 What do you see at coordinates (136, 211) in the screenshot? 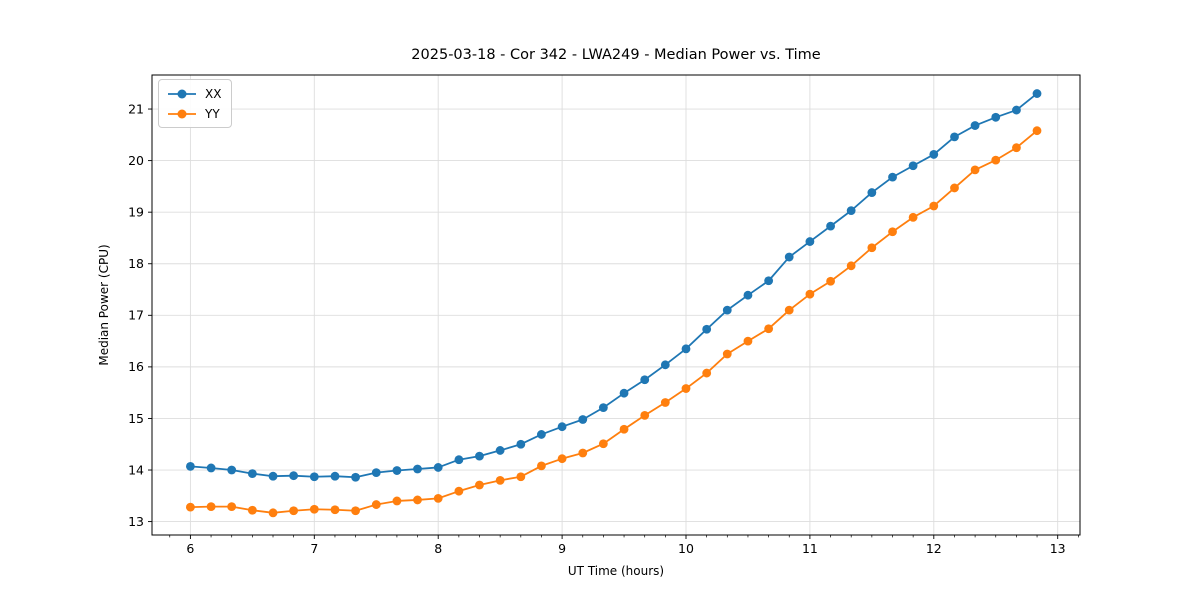
I see `y-tick-label: 19` at bounding box center [136, 211].